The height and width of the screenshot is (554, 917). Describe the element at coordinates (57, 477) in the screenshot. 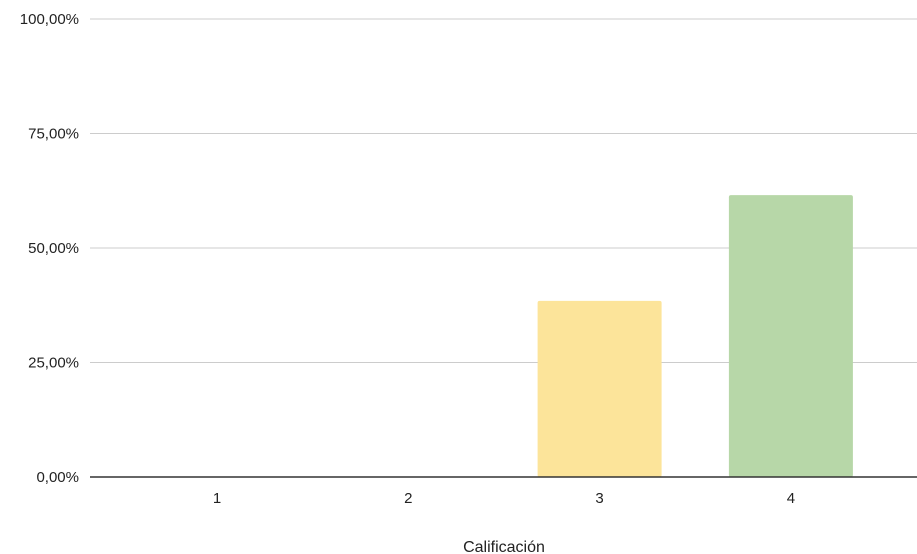

I see `y-tick-label: 0,00%` at that location.